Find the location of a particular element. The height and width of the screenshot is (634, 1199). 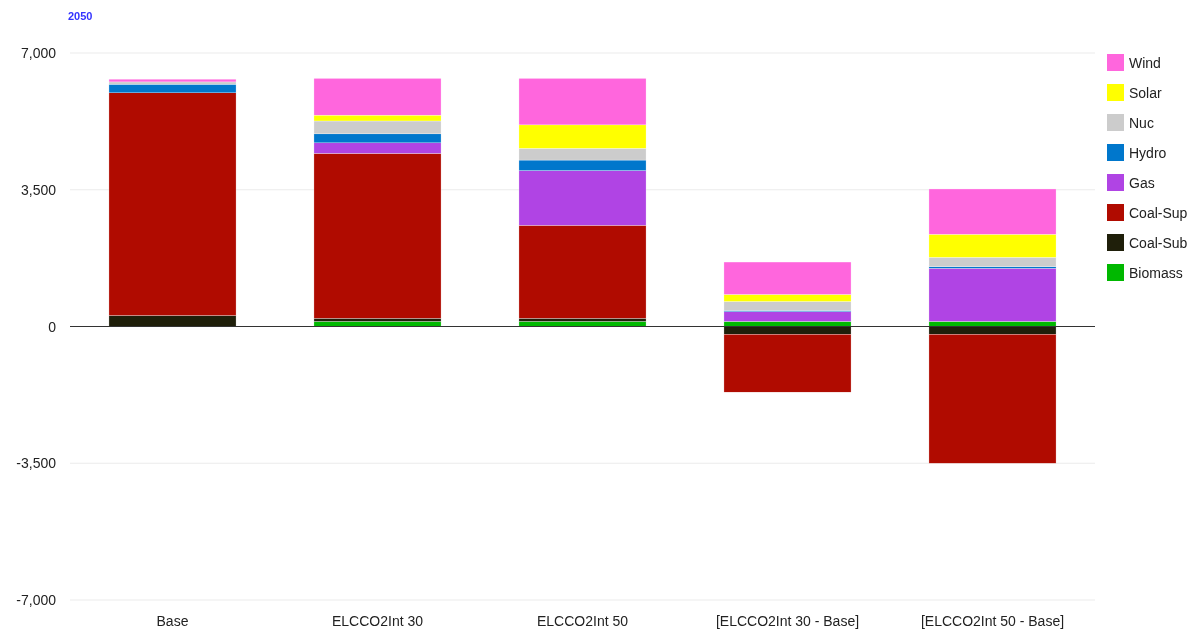

y-tick-label: 3,500 is located at coordinates (38, 189).